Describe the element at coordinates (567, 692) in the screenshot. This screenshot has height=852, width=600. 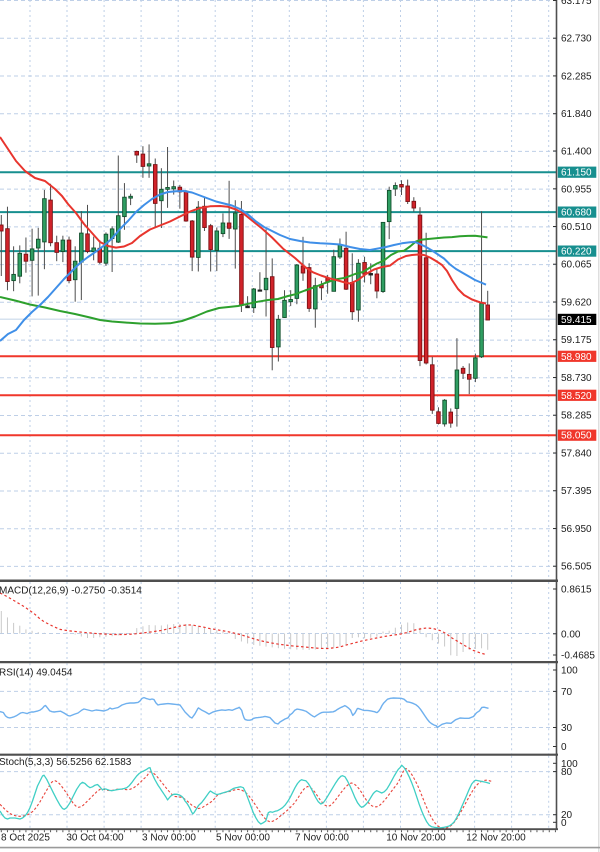
I see `svg-text: 70` at that location.